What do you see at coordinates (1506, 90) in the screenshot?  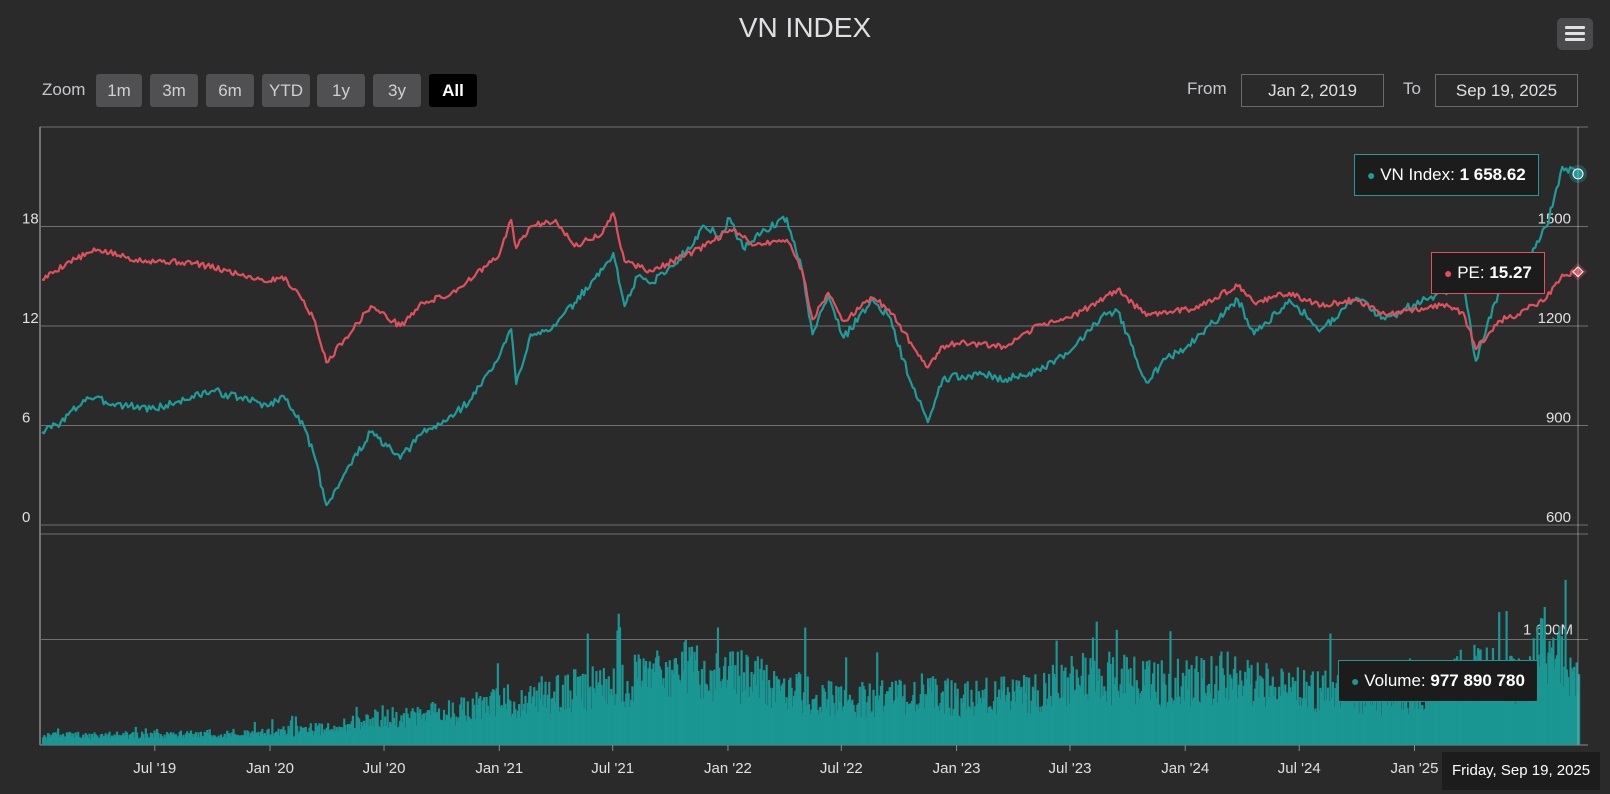 I see `range-to-input: Sep 19, 2025` at bounding box center [1506, 90].